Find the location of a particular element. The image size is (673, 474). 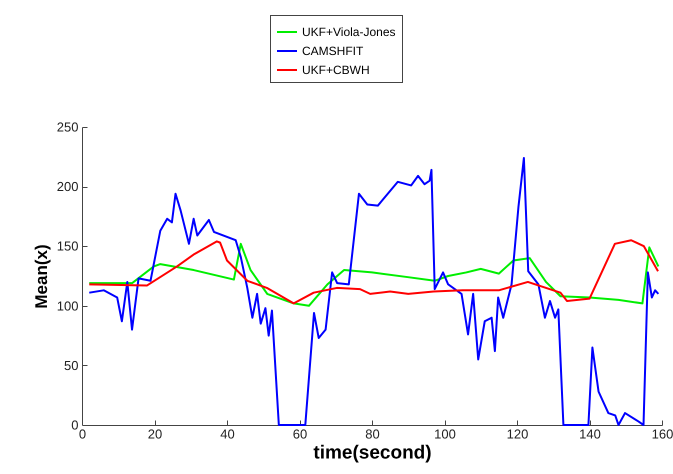

legend-label: UKF+CBWH is located at coordinates (336, 70).